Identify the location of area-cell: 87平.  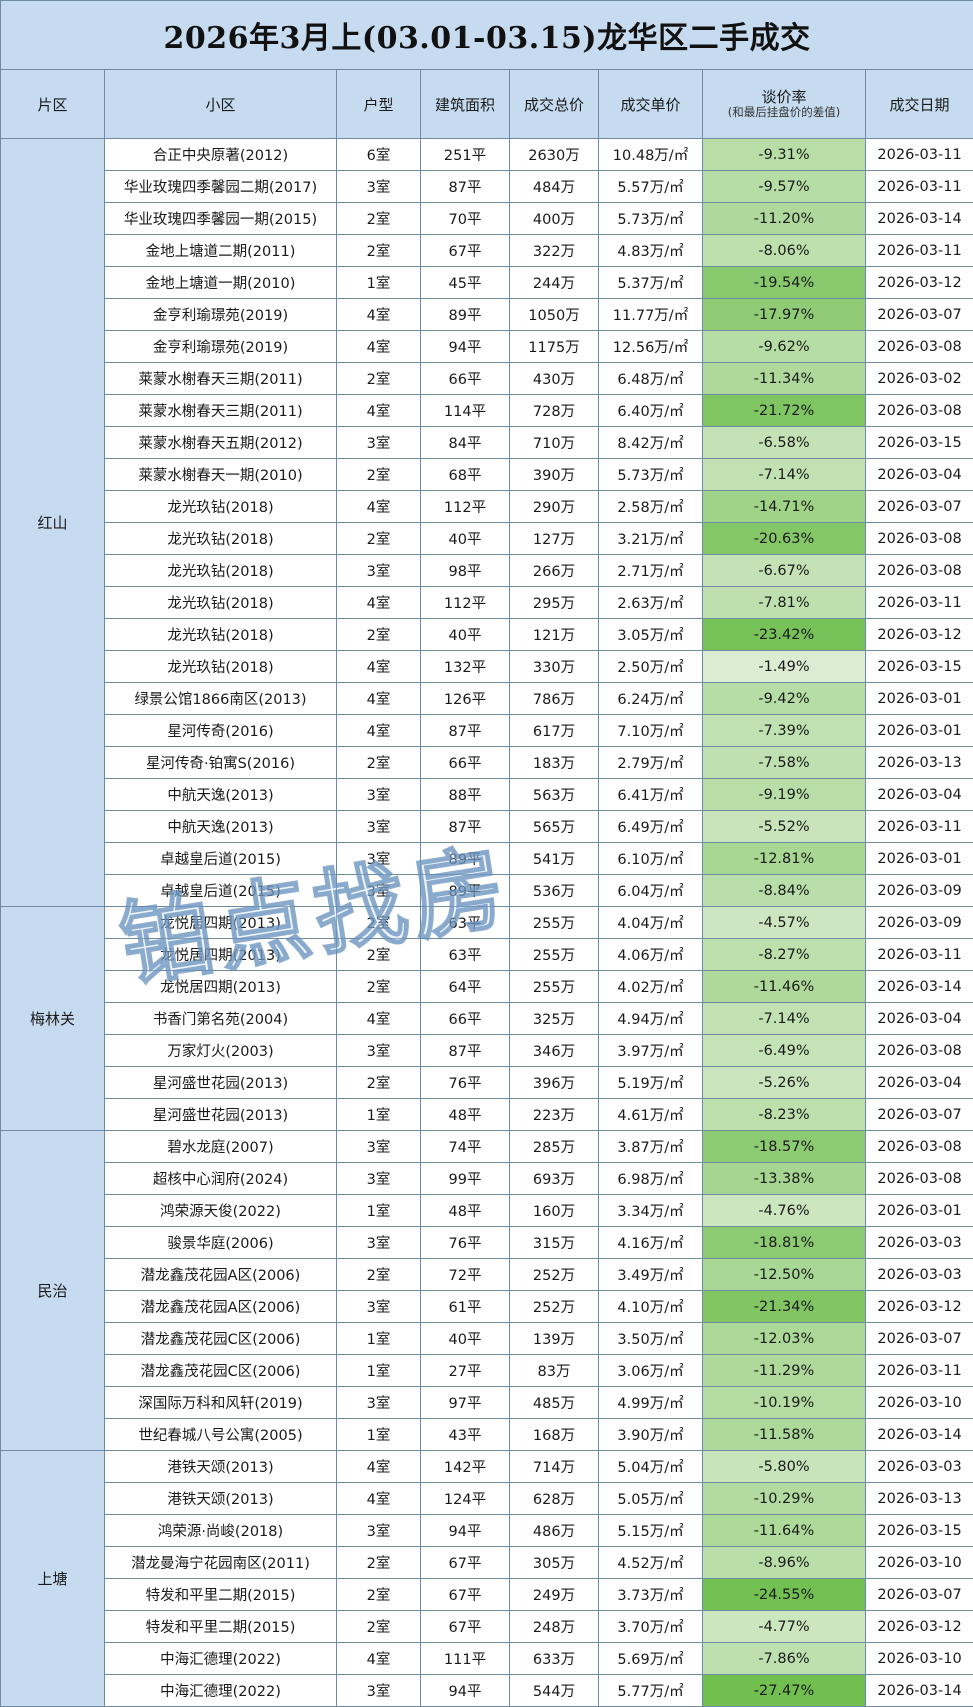
(465, 186).